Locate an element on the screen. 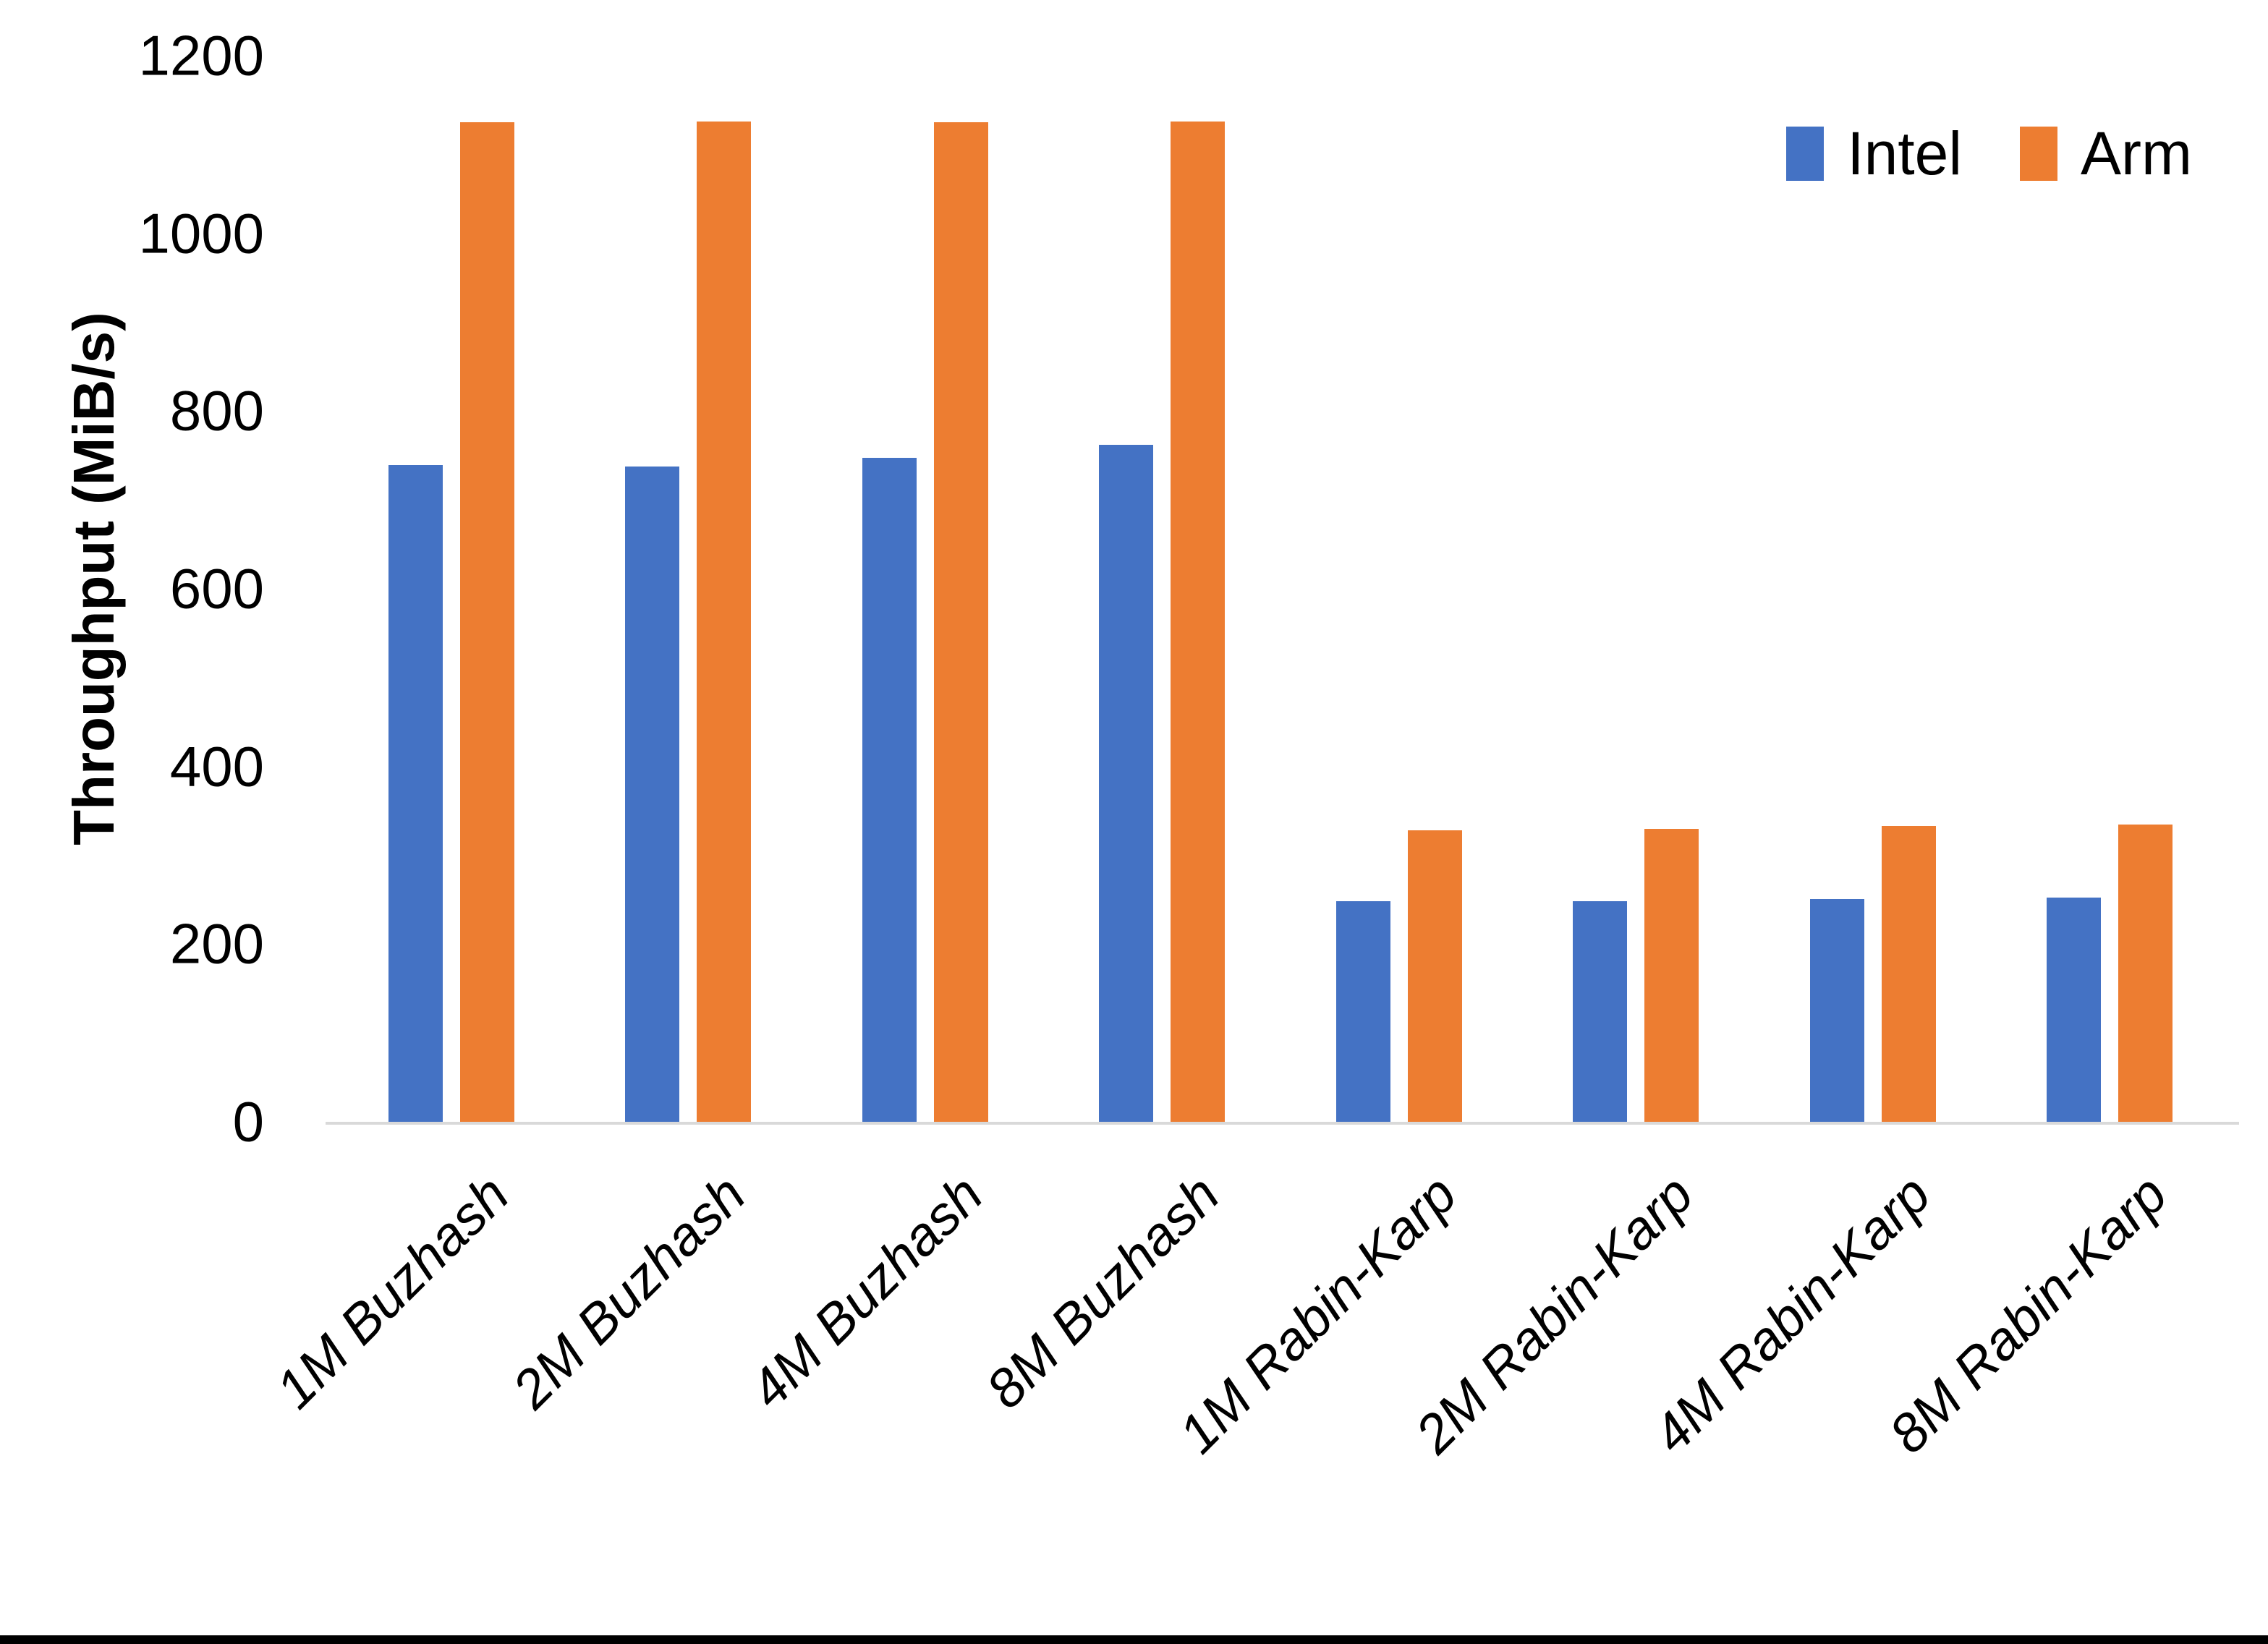  legend-label: Intel is located at coordinates (1905, 153).